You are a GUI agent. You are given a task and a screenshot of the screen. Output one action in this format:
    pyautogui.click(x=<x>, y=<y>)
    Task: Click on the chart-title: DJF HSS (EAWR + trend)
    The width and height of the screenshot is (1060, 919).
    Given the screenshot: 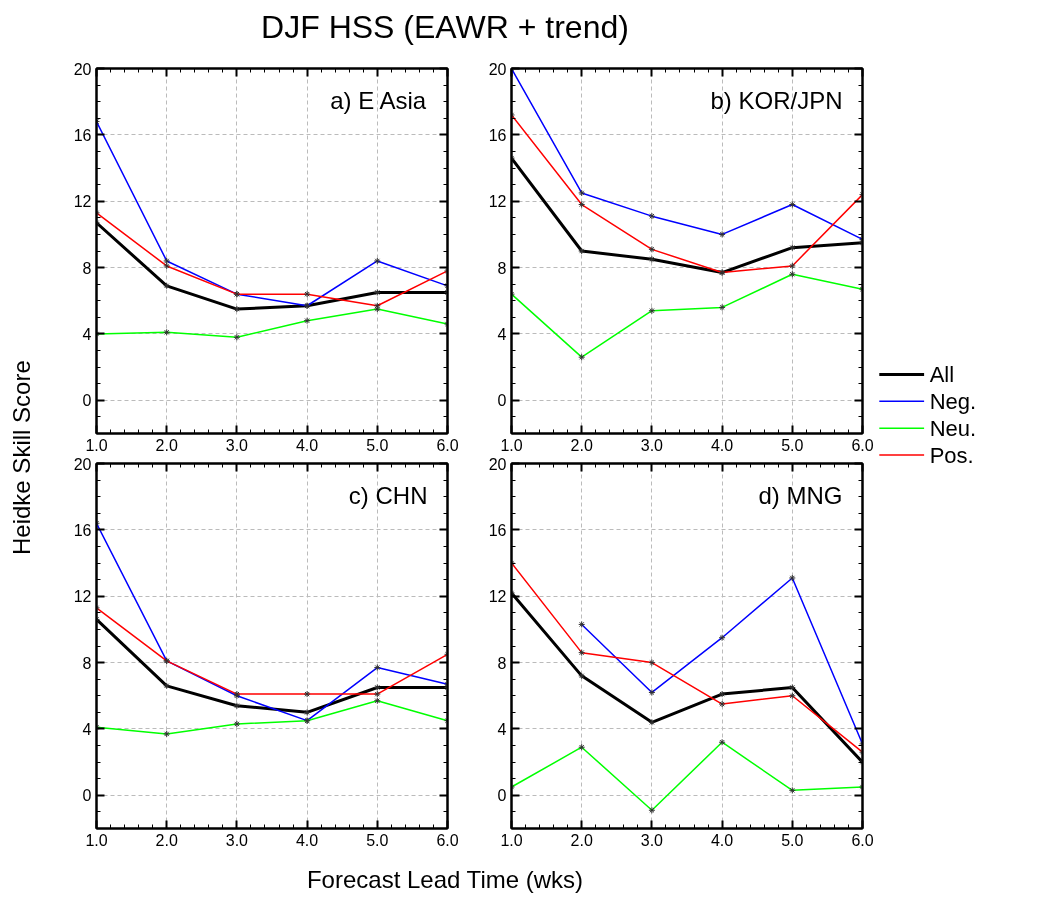 What is the action you would take?
    pyautogui.click(x=445, y=27)
    